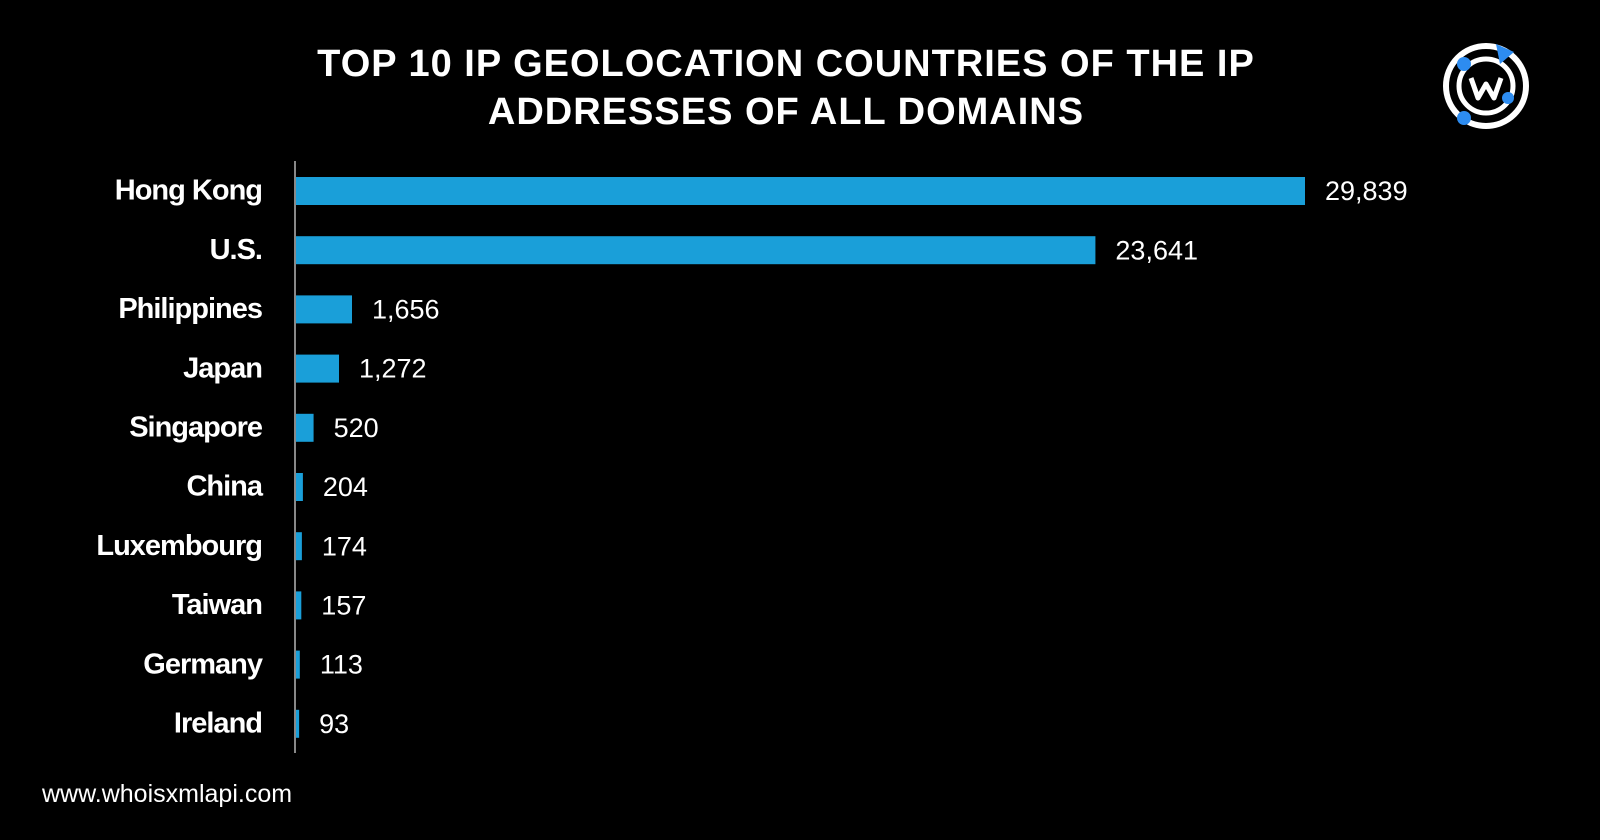 Image resolution: width=1600 pixels, height=840 pixels. Describe the element at coordinates (1156, 250) in the screenshot. I see `value-label: 23,641` at that location.